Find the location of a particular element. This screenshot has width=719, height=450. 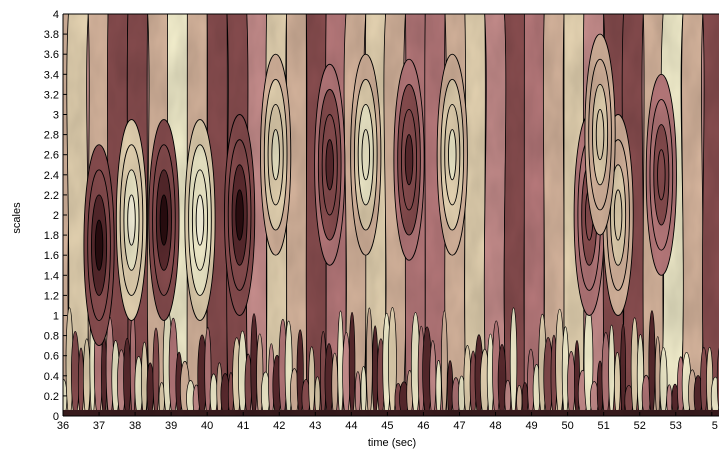

y-tick-label: 2 is located at coordinates (56, 216).